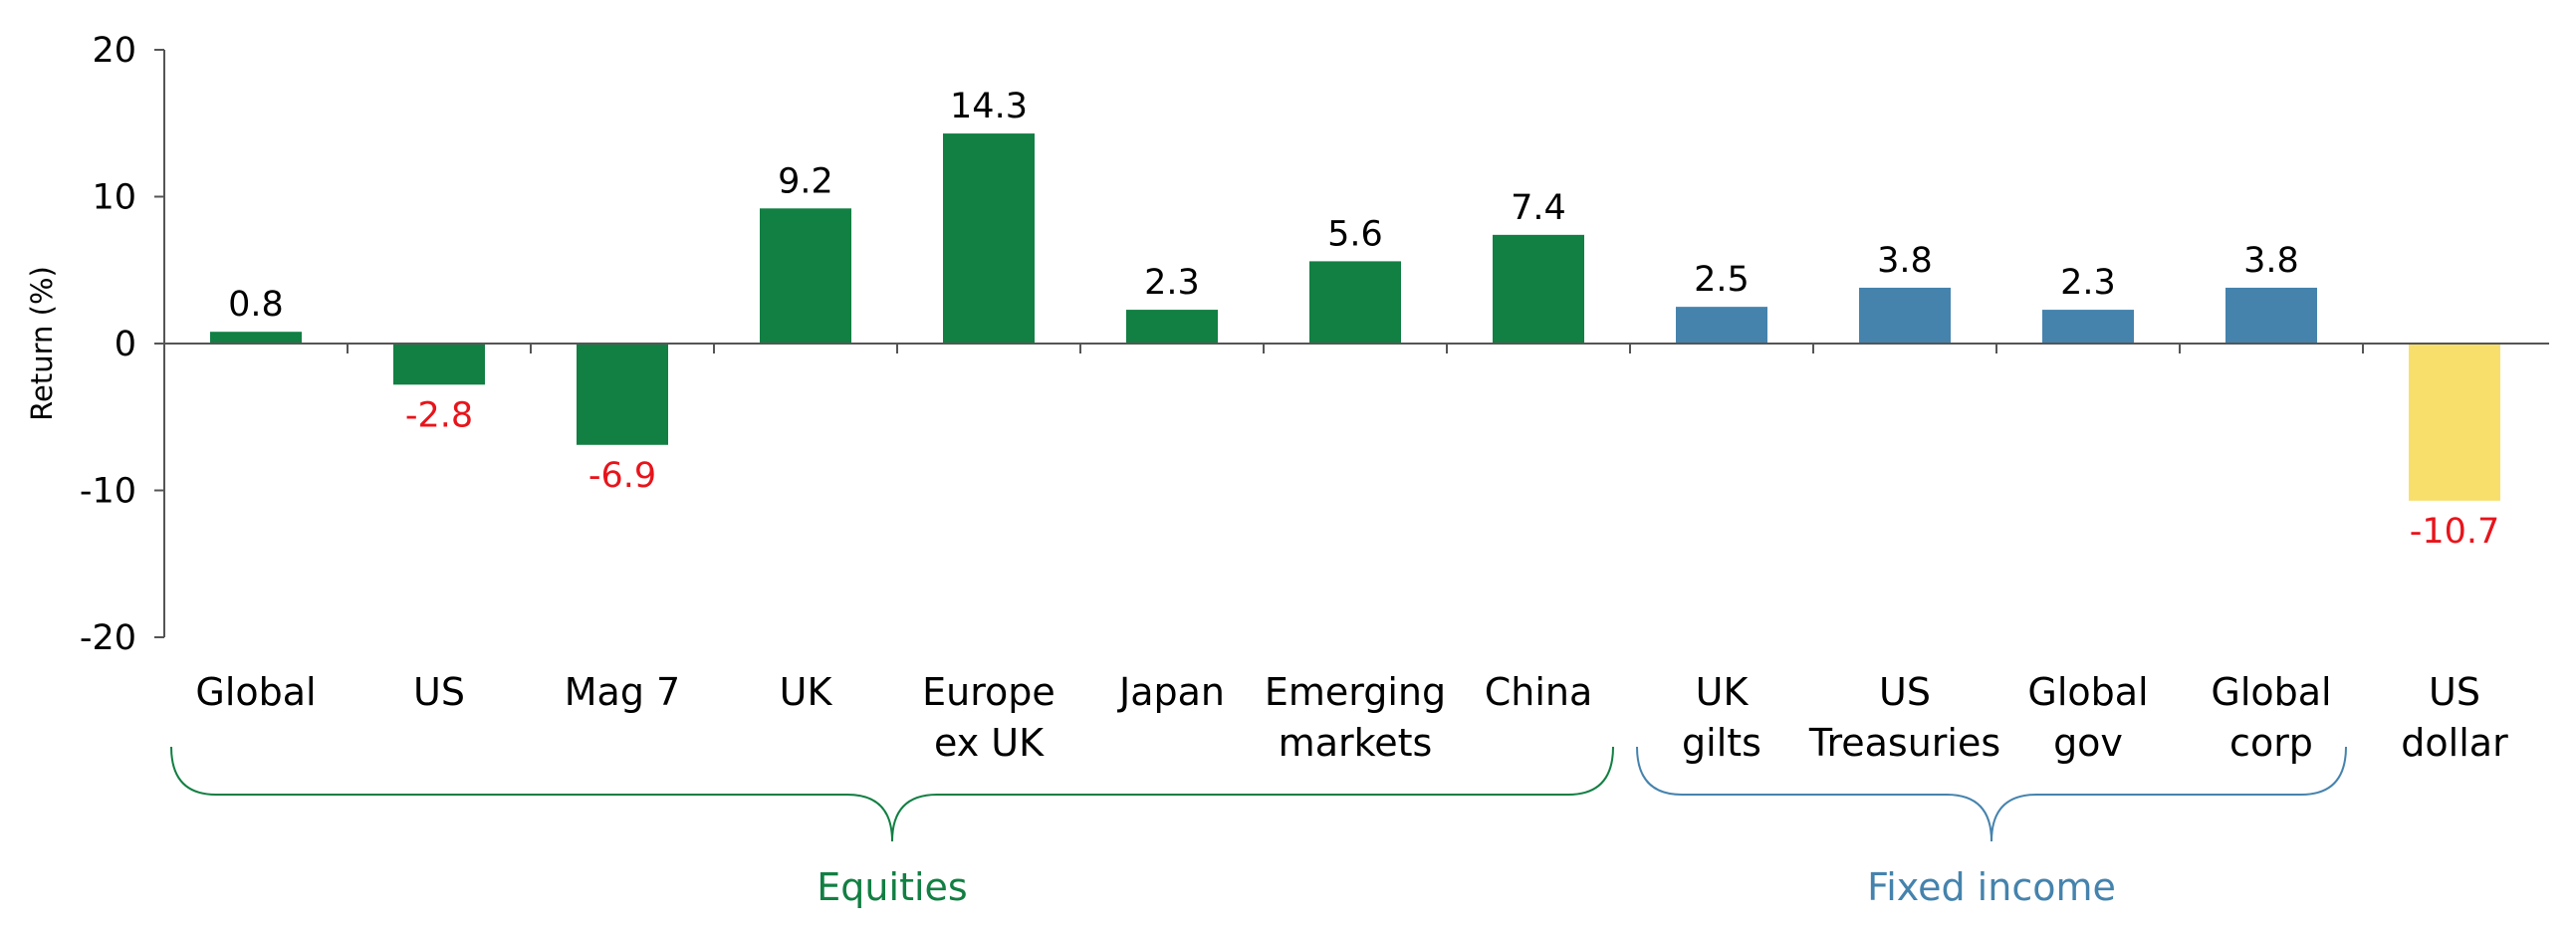 The width and height of the screenshot is (2576, 935). Describe the element at coordinates (2454, 718) in the screenshot. I see `category-label: US dollar` at that location.